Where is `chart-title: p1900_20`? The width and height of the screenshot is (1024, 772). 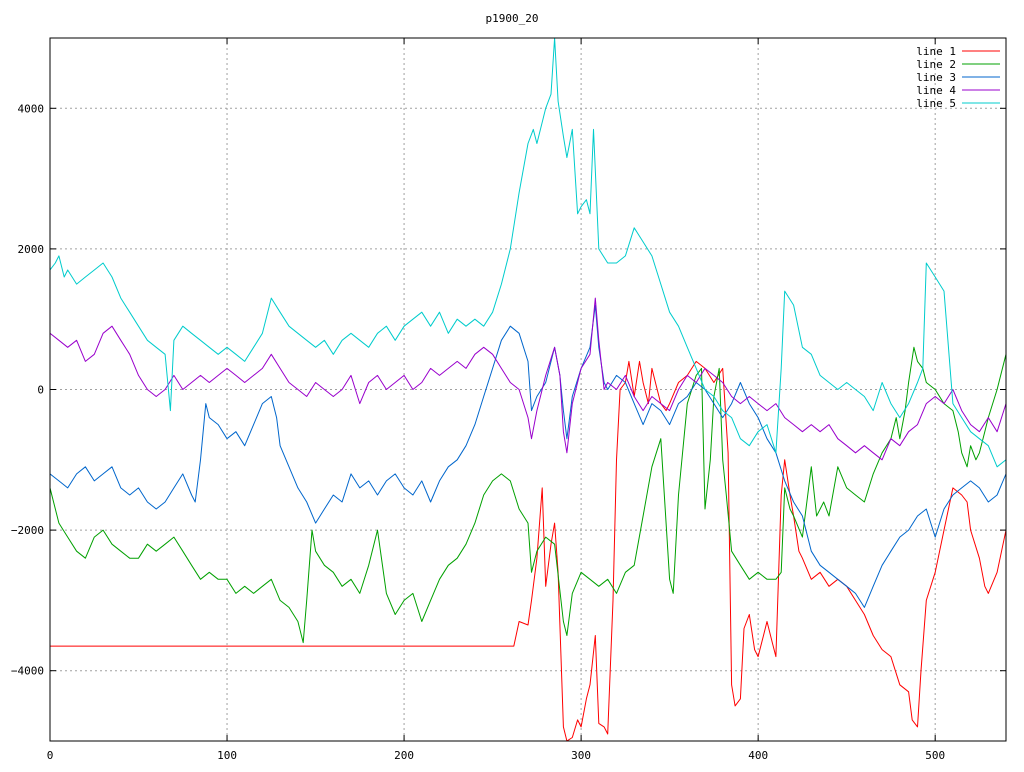
chart-title: p1900_20 is located at coordinates (512, 18).